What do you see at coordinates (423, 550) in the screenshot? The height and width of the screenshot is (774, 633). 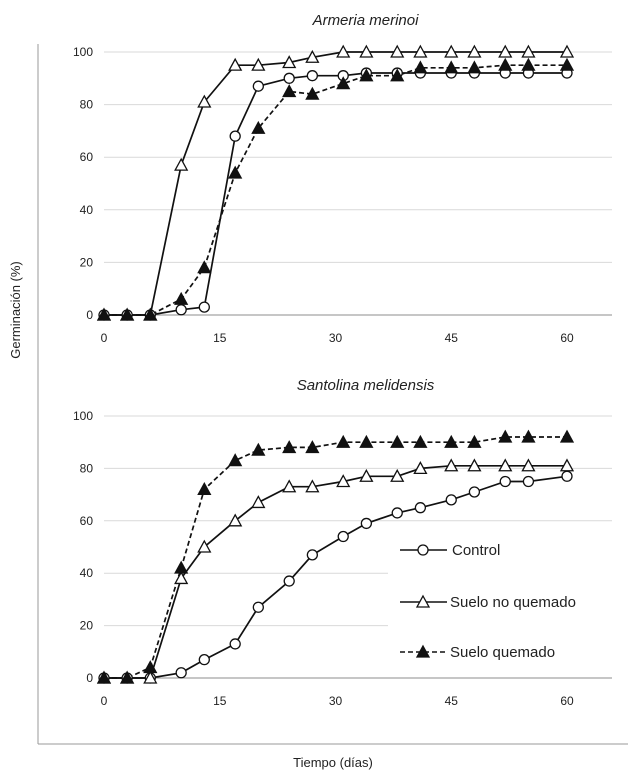 I see `legend-marker-control` at bounding box center [423, 550].